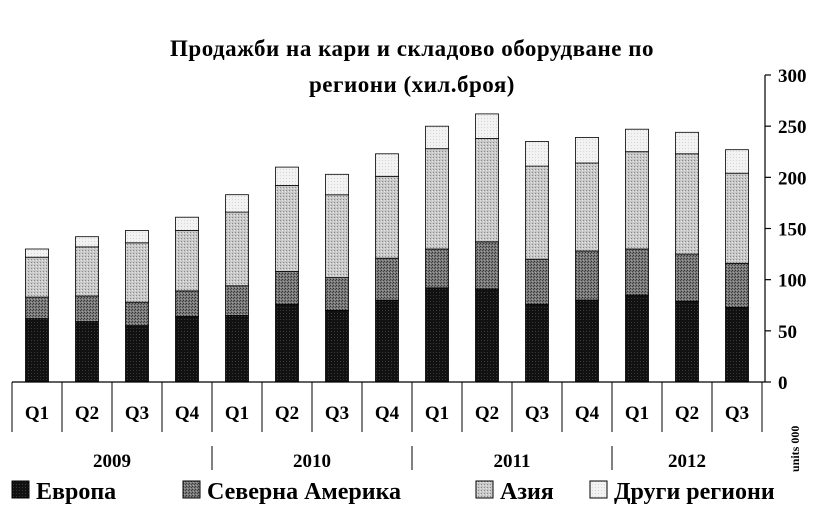 The width and height of the screenshot is (817, 515). Describe the element at coordinates (512, 461) in the screenshot. I see `year-label-3: 2011` at that location.